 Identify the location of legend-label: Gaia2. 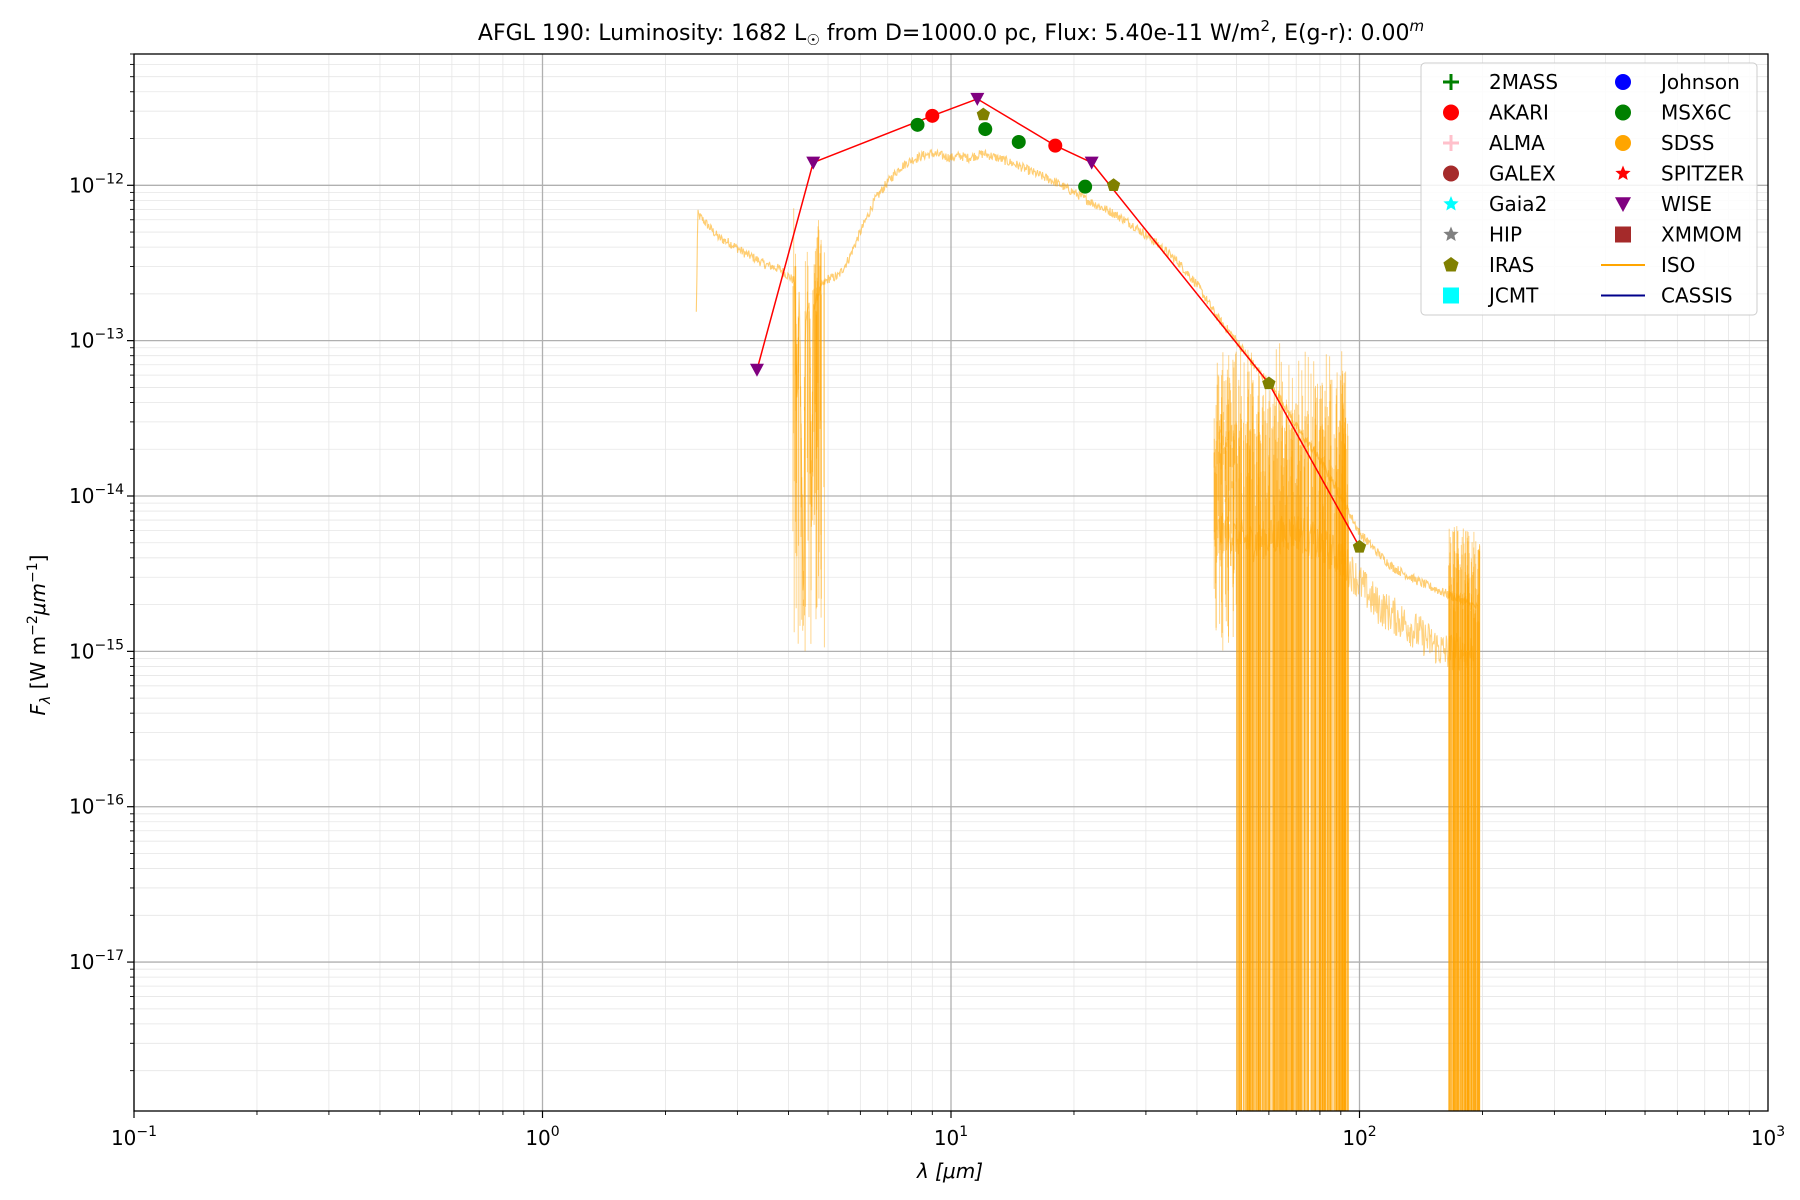
(1518, 204).